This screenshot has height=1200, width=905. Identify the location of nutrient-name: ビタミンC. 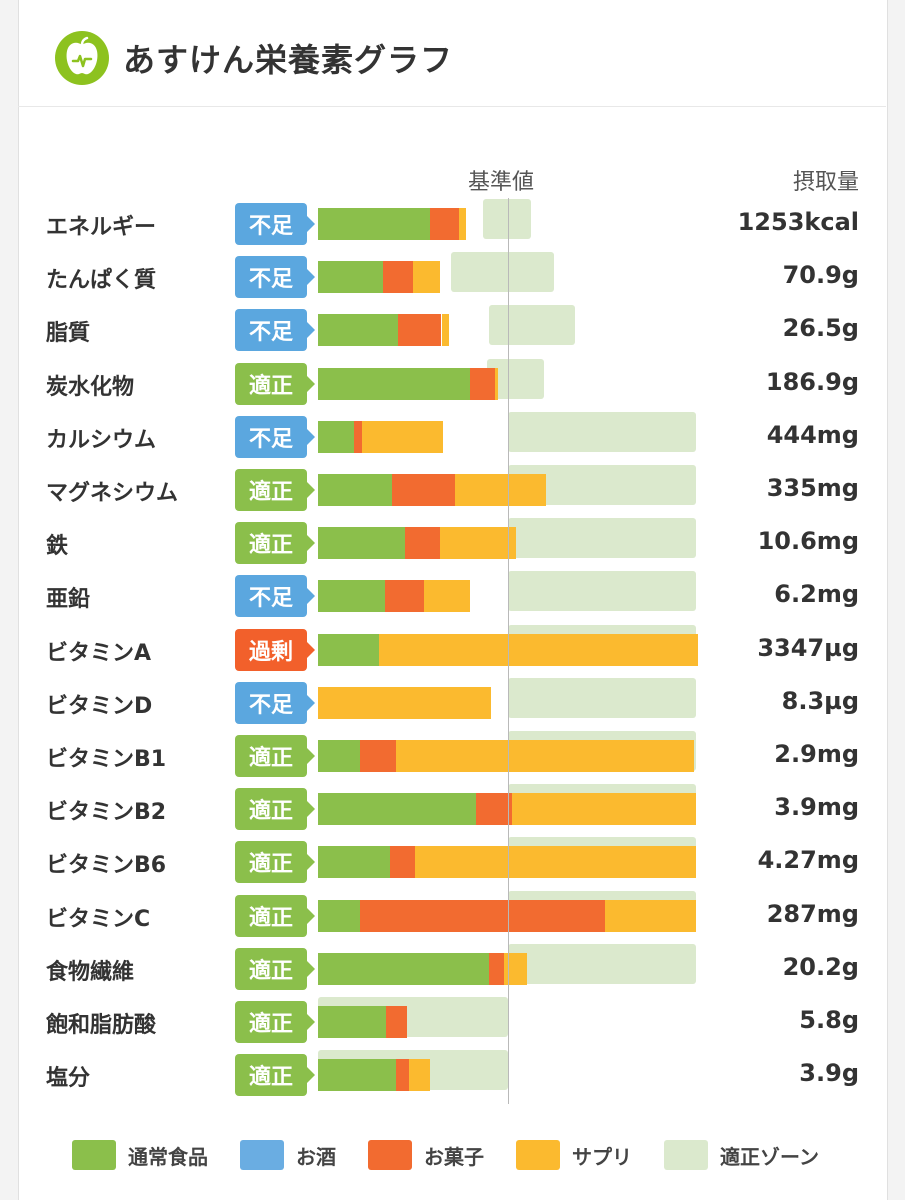
(98, 919).